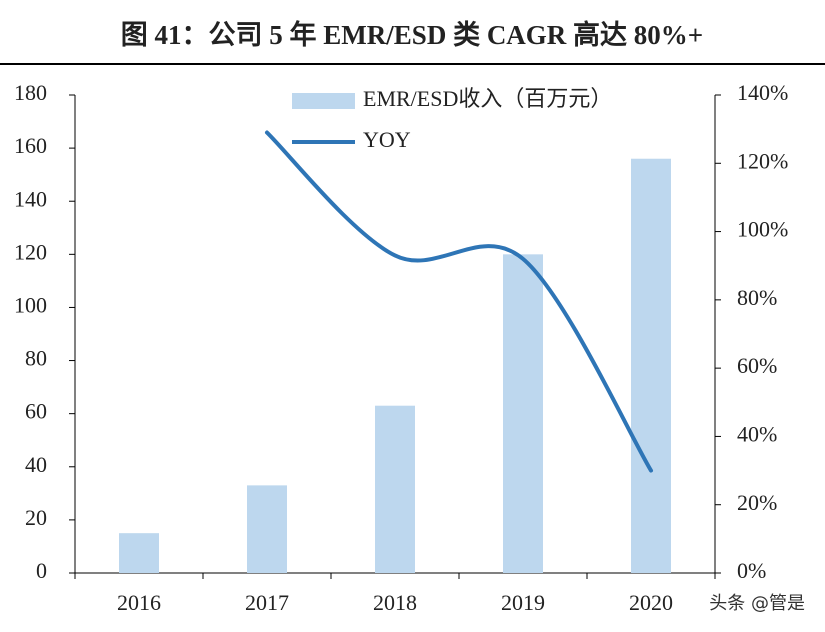  What do you see at coordinates (487, 98) in the screenshot?
I see `legend-label: EMR/ESD收入（百万元）` at bounding box center [487, 98].